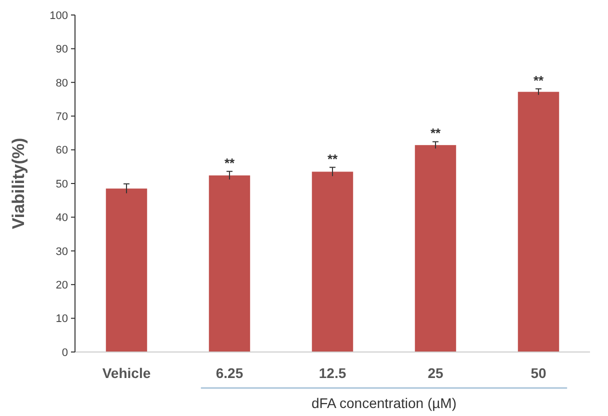  What do you see at coordinates (436, 373) in the screenshot?
I see `x-tick-label: 25` at bounding box center [436, 373].